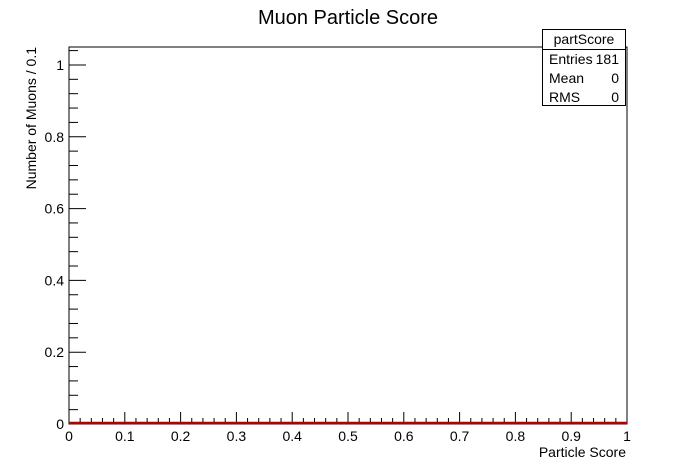  I want to click on x-tick-label: 0.1, so click(125, 436).